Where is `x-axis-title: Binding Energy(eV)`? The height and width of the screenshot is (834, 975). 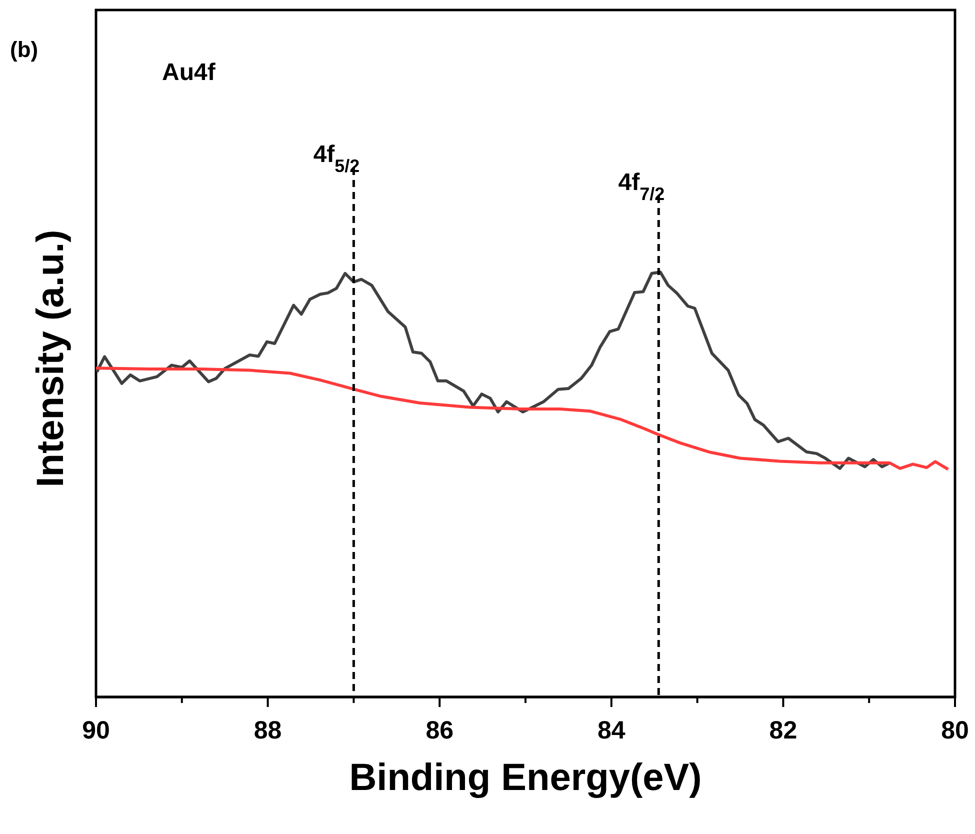 x-axis-title: Binding Energy(eV) is located at coordinates (525, 778).